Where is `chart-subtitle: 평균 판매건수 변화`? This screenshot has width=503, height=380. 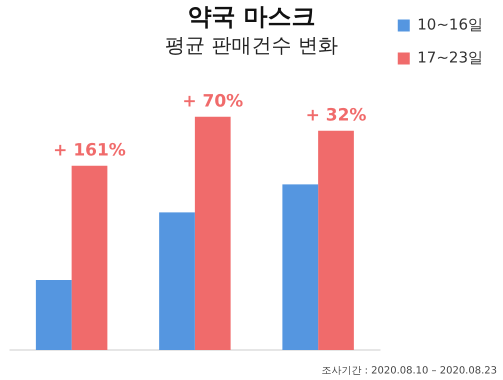
chart-subtitle: 평균 판매건수 변화 is located at coordinates (251, 45).